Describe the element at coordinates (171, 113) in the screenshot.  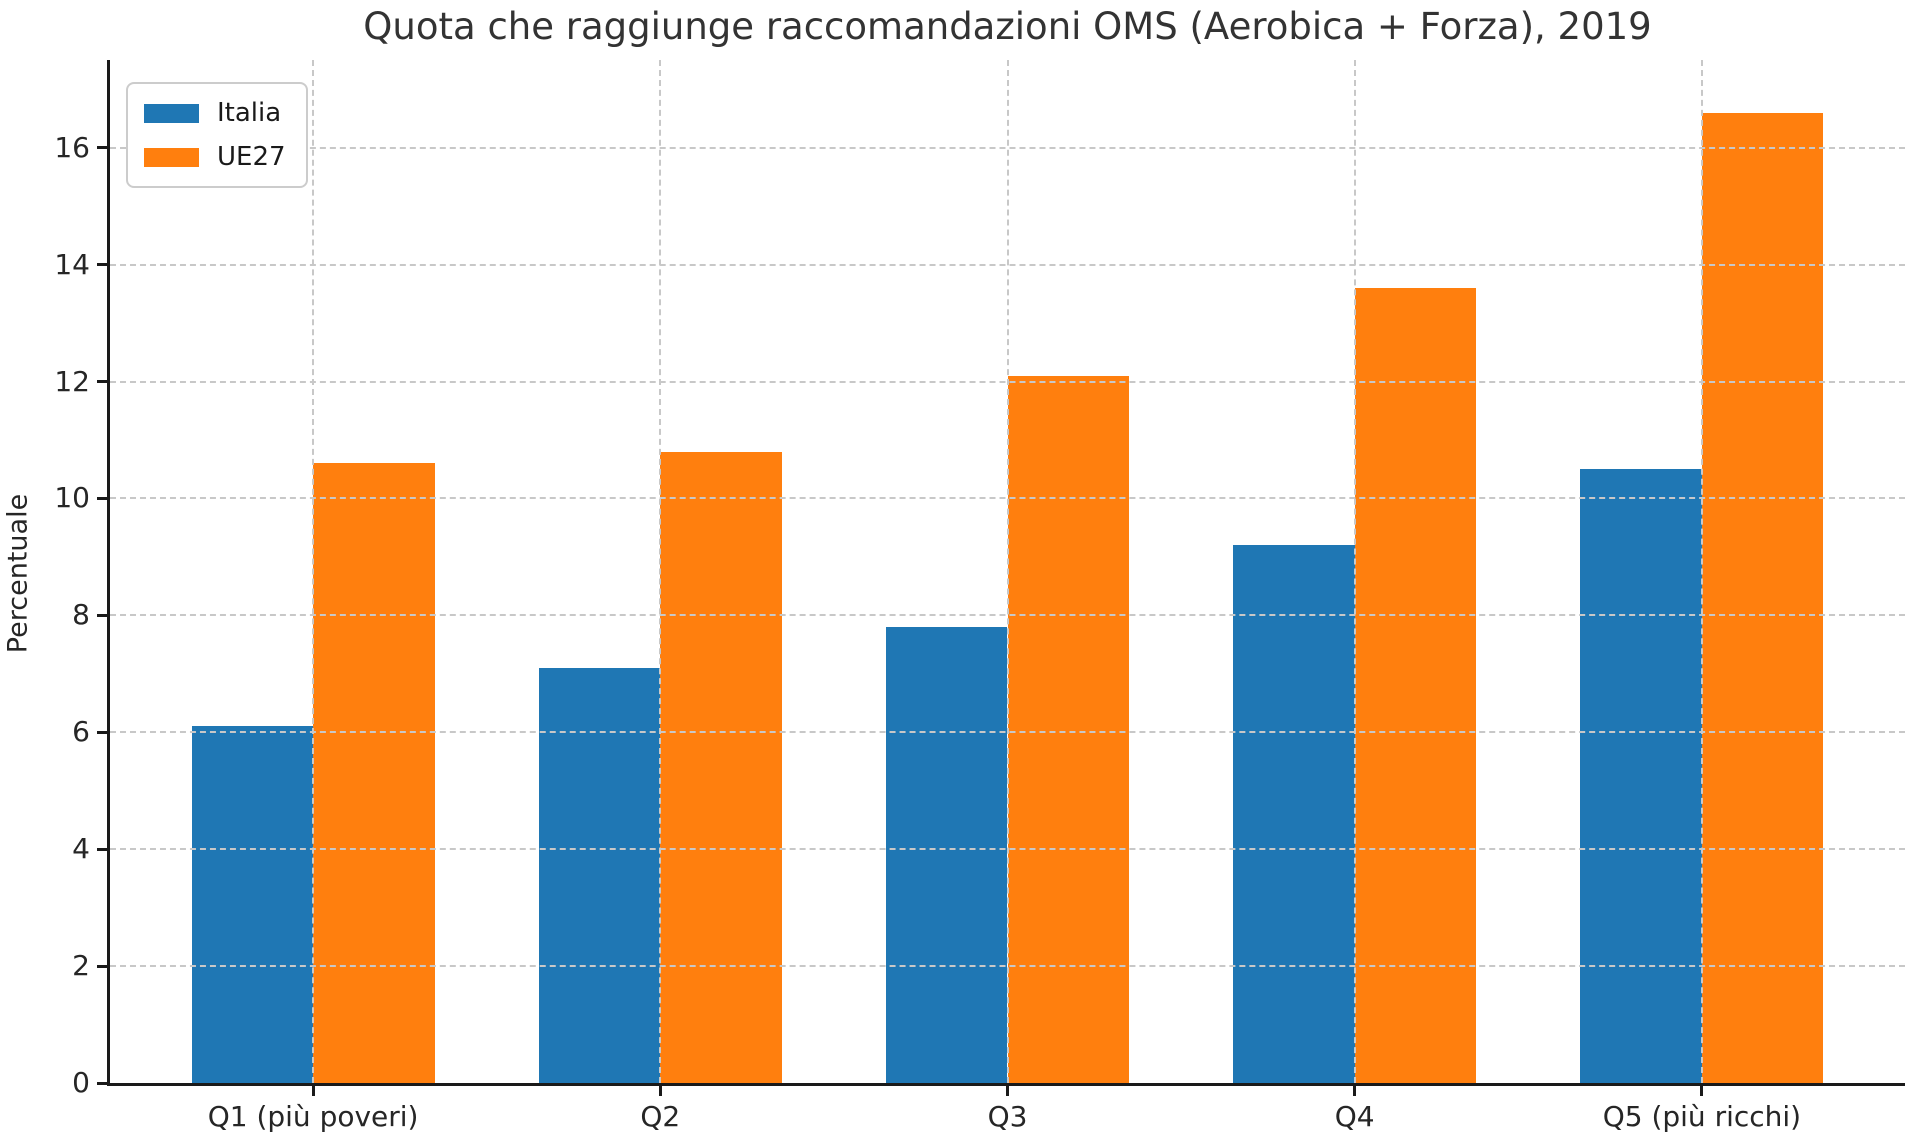
I see `legend-swatch-italia` at that location.